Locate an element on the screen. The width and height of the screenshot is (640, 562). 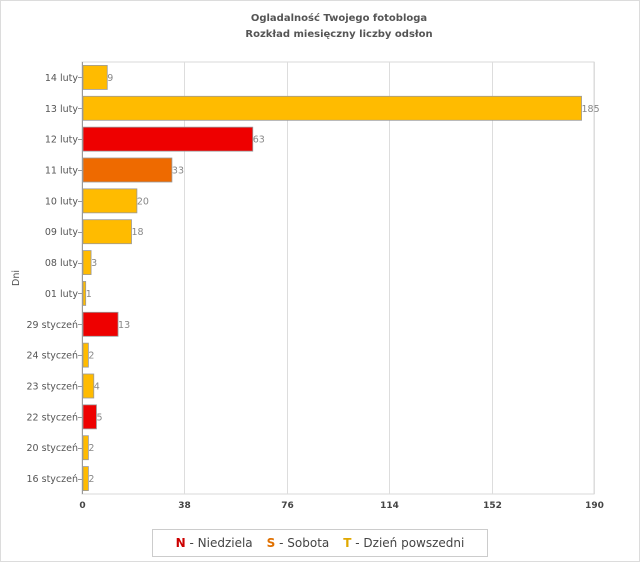
data-label: 13 is located at coordinates (124, 325).